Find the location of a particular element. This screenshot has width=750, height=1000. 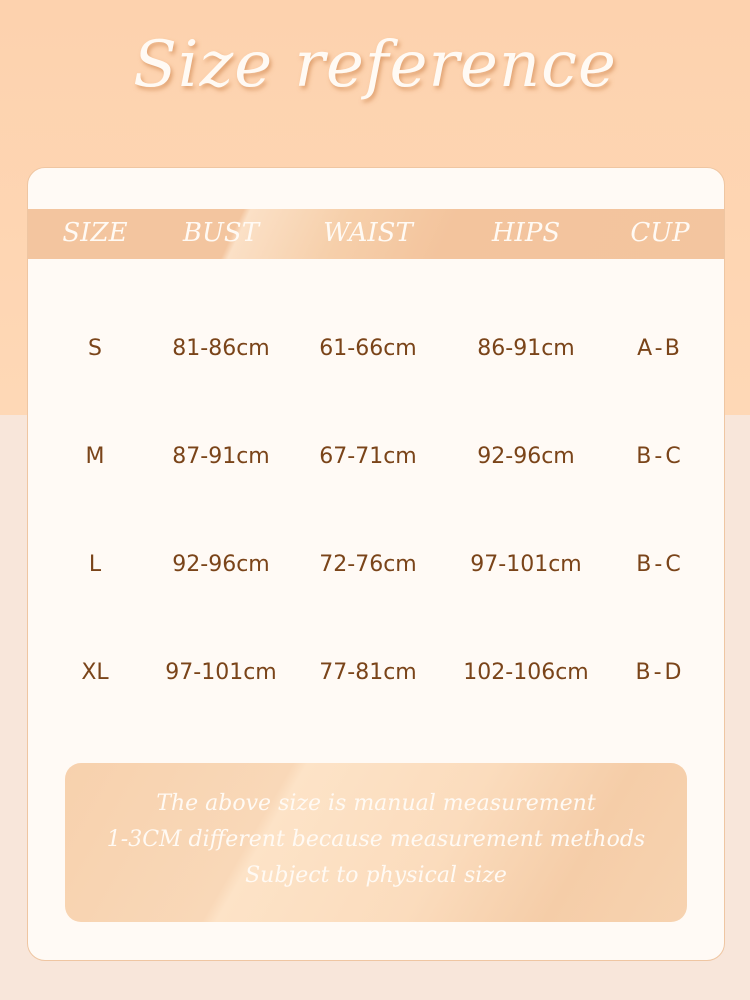

column-header: SIZE is located at coordinates (95, 233).